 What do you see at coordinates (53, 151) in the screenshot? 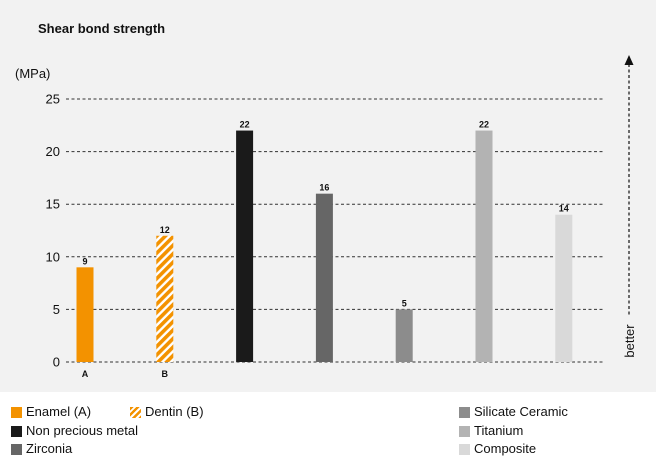
I see `y-tick-label: 20` at bounding box center [53, 151].